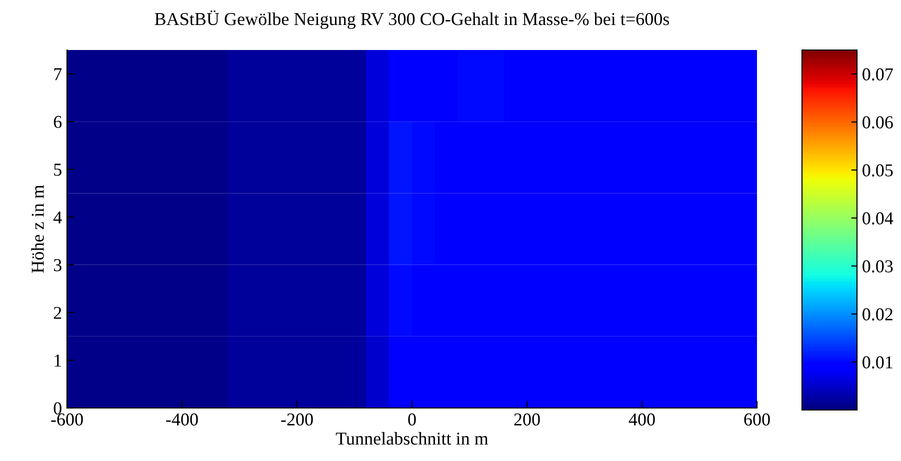 The height and width of the screenshot is (461, 901). What do you see at coordinates (877, 122) in the screenshot?
I see `color-bar-label: 0.06` at bounding box center [877, 122].